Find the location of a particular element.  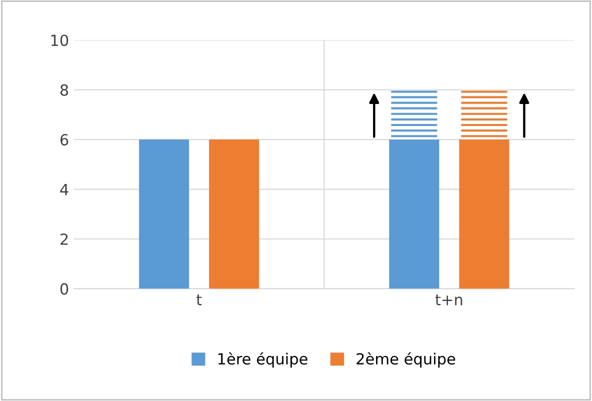

legend-label: 2ème équipe is located at coordinates (406, 360).